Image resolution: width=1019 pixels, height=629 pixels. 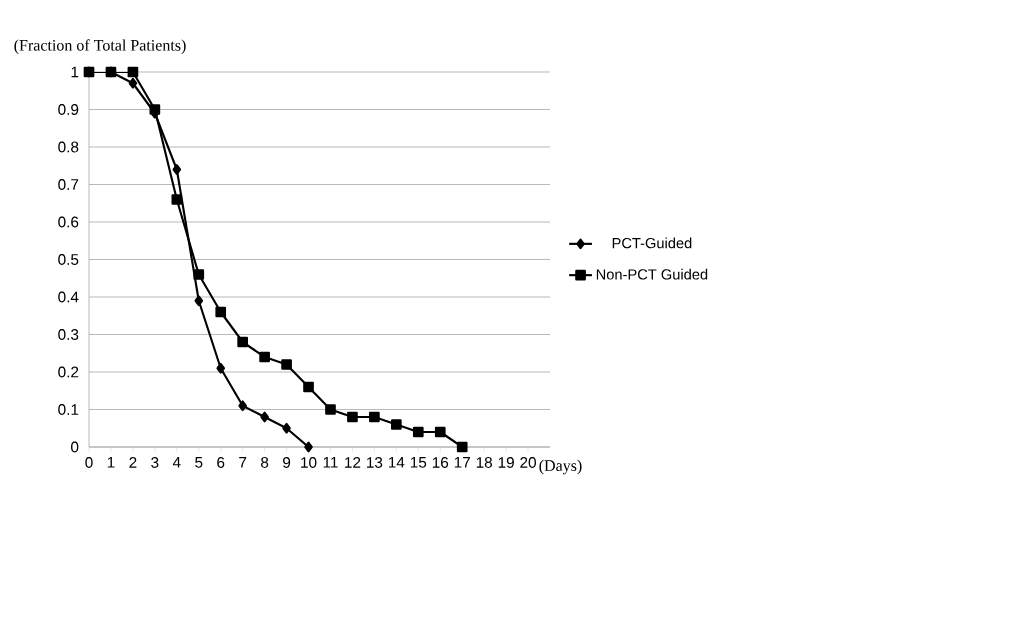 What do you see at coordinates (75, 447) in the screenshot?
I see `y-tick-label: 0` at bounding box center [75, 447].